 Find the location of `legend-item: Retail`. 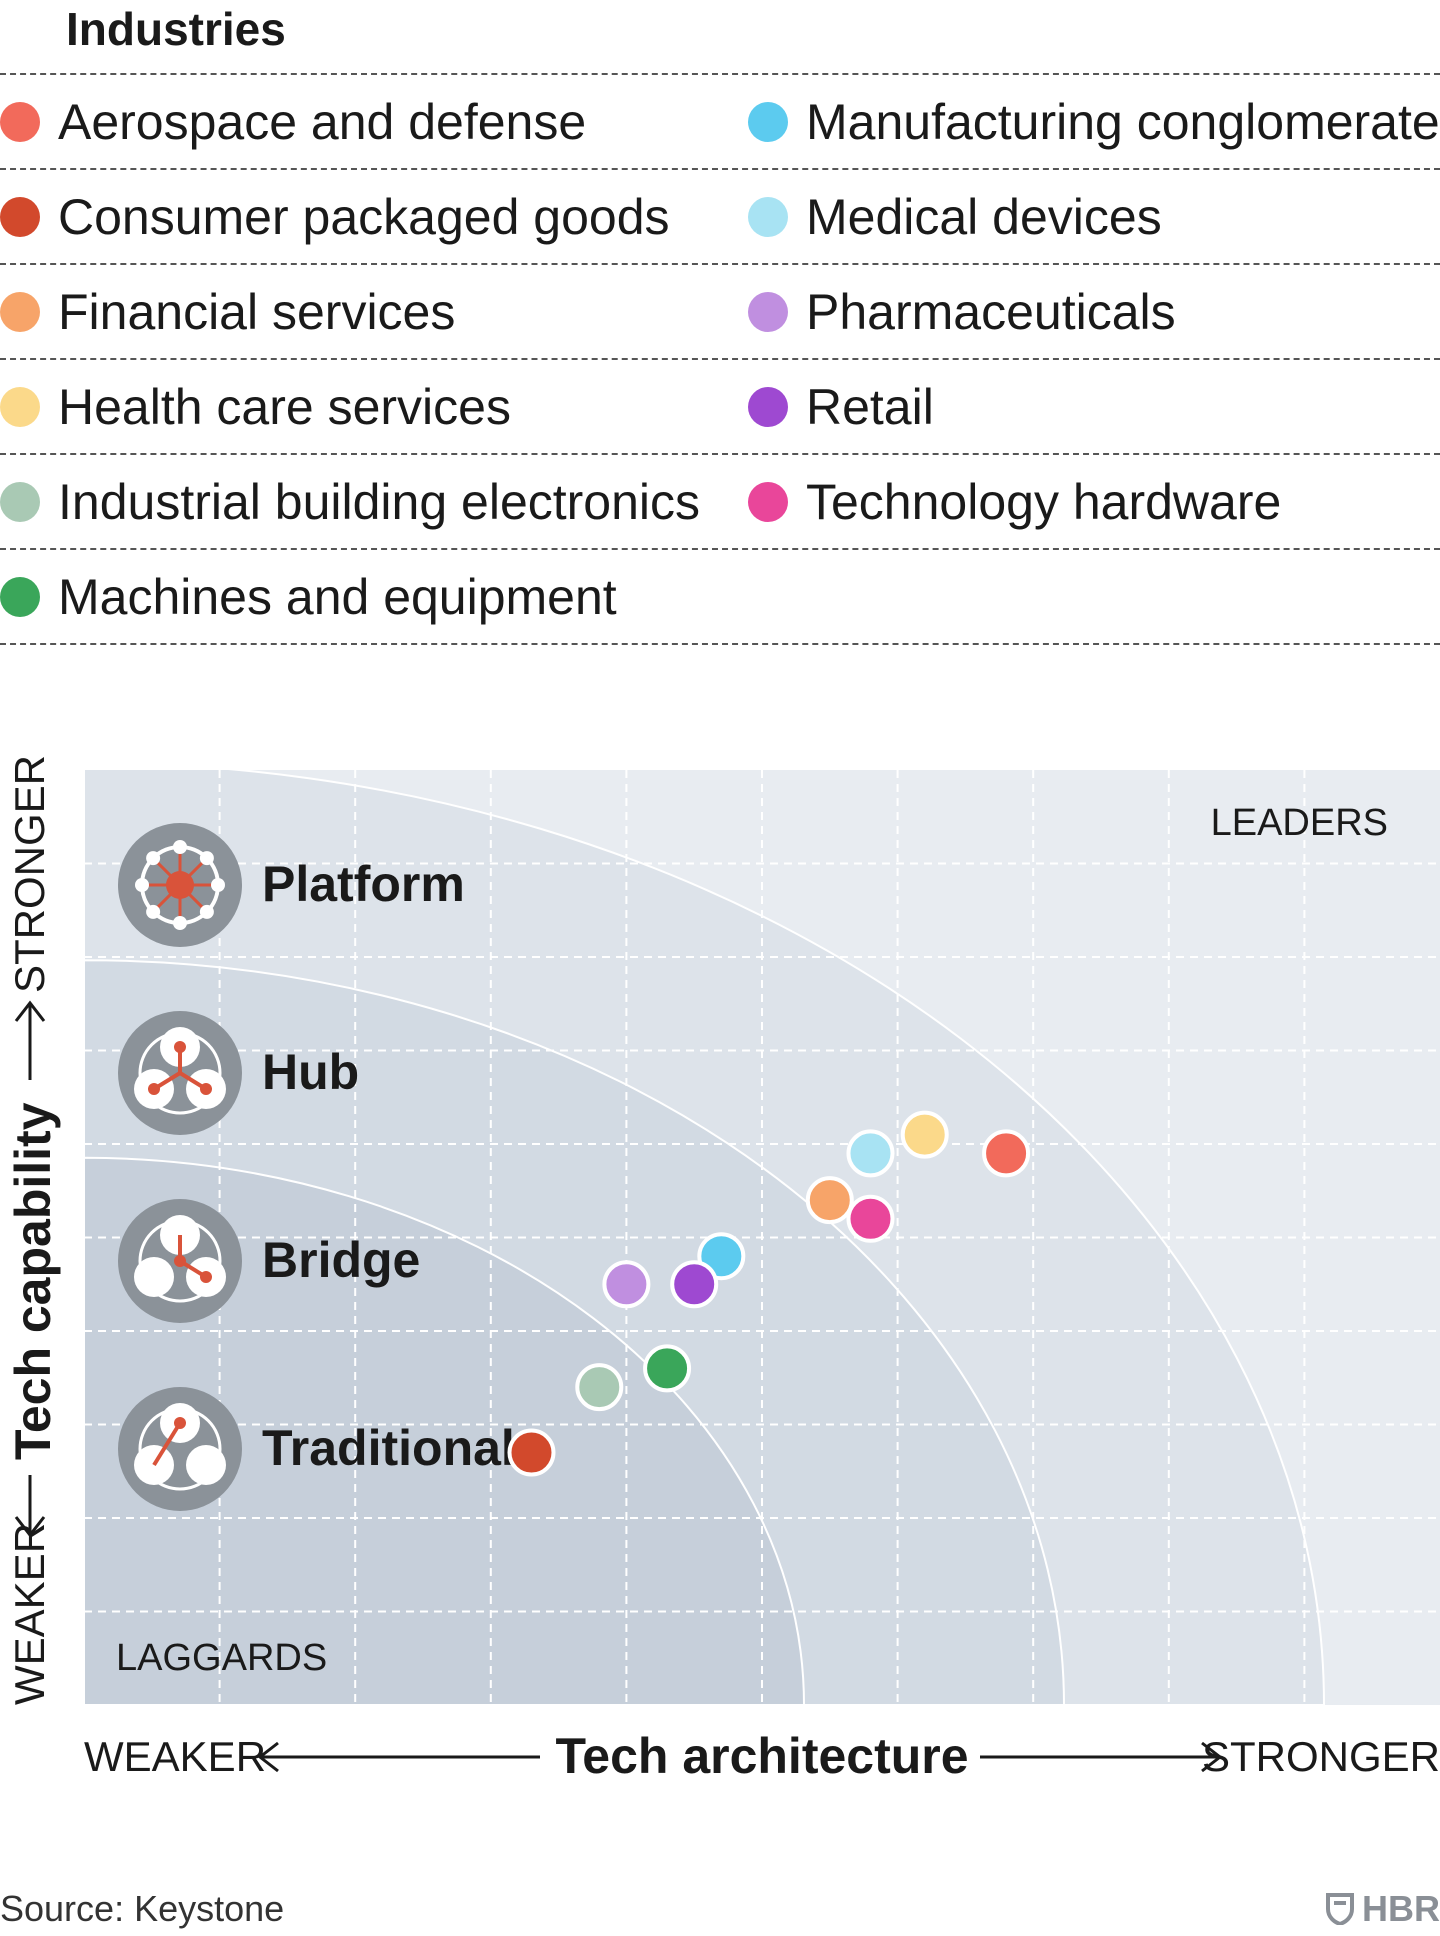

legend-item: Retail is located at coordinates (841, 406).